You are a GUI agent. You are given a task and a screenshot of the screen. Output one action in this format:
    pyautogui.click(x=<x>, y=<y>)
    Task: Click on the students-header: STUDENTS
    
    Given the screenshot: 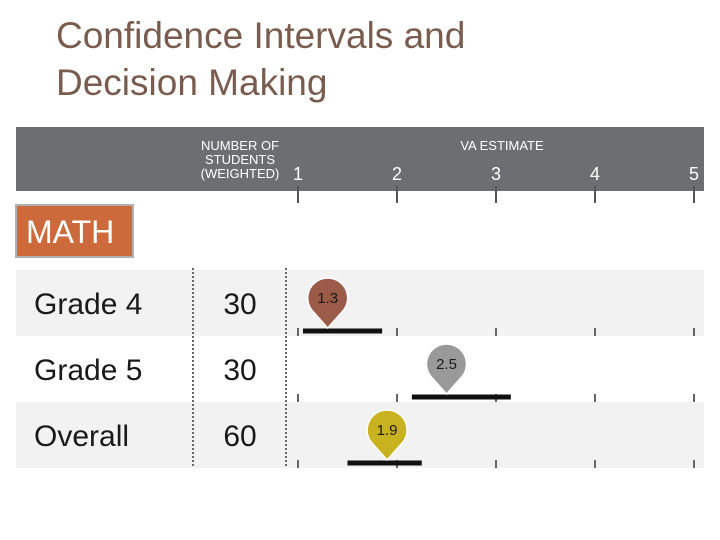 What is the action you would take?
    pyautogui.click(x=240, y=159)
    